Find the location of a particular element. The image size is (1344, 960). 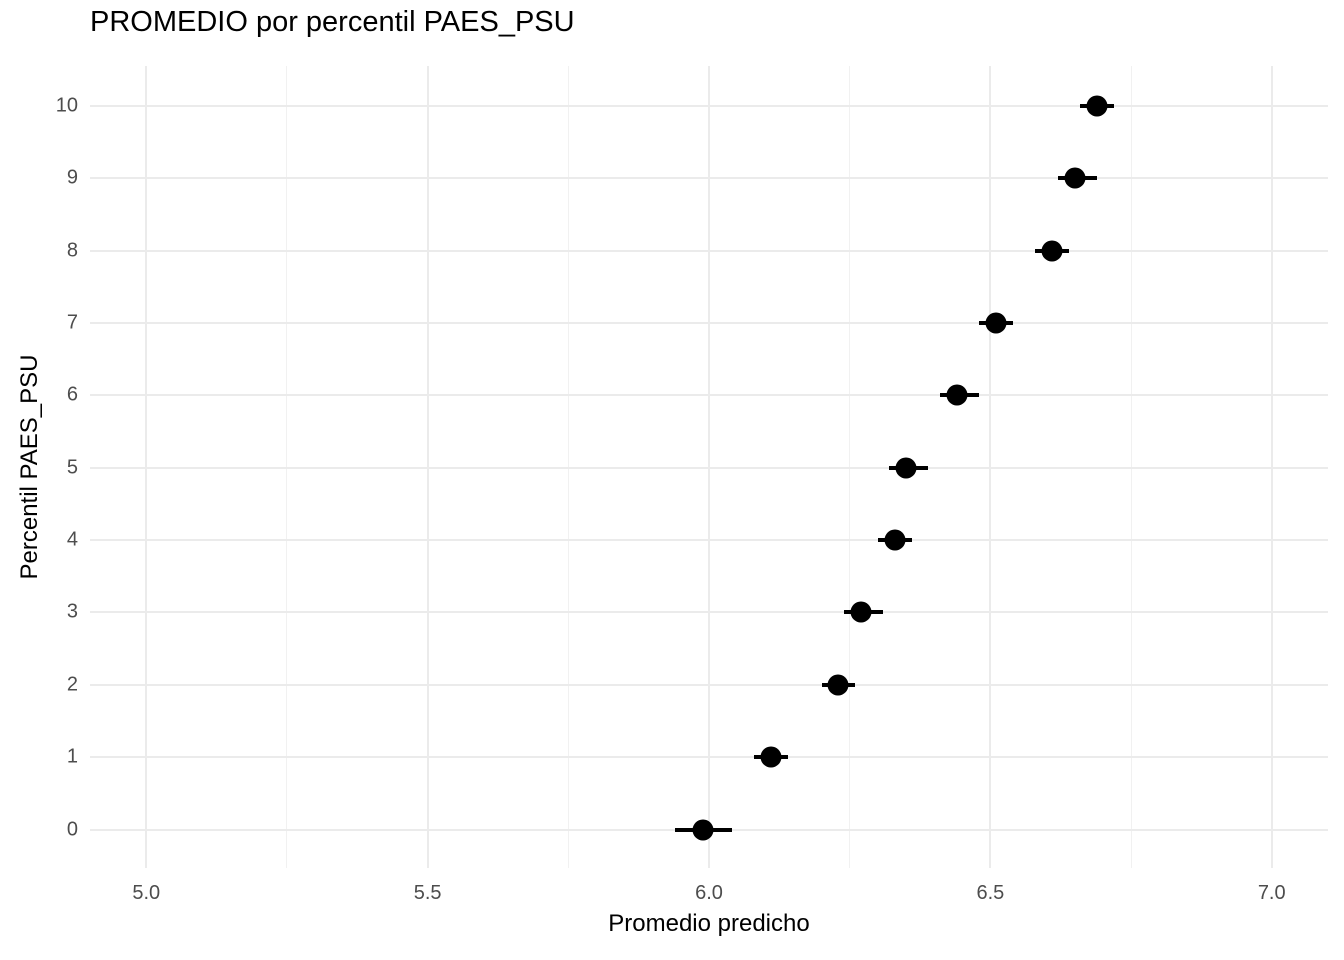

x-tick-label: 5.5 is located at coordinates (427, 893).